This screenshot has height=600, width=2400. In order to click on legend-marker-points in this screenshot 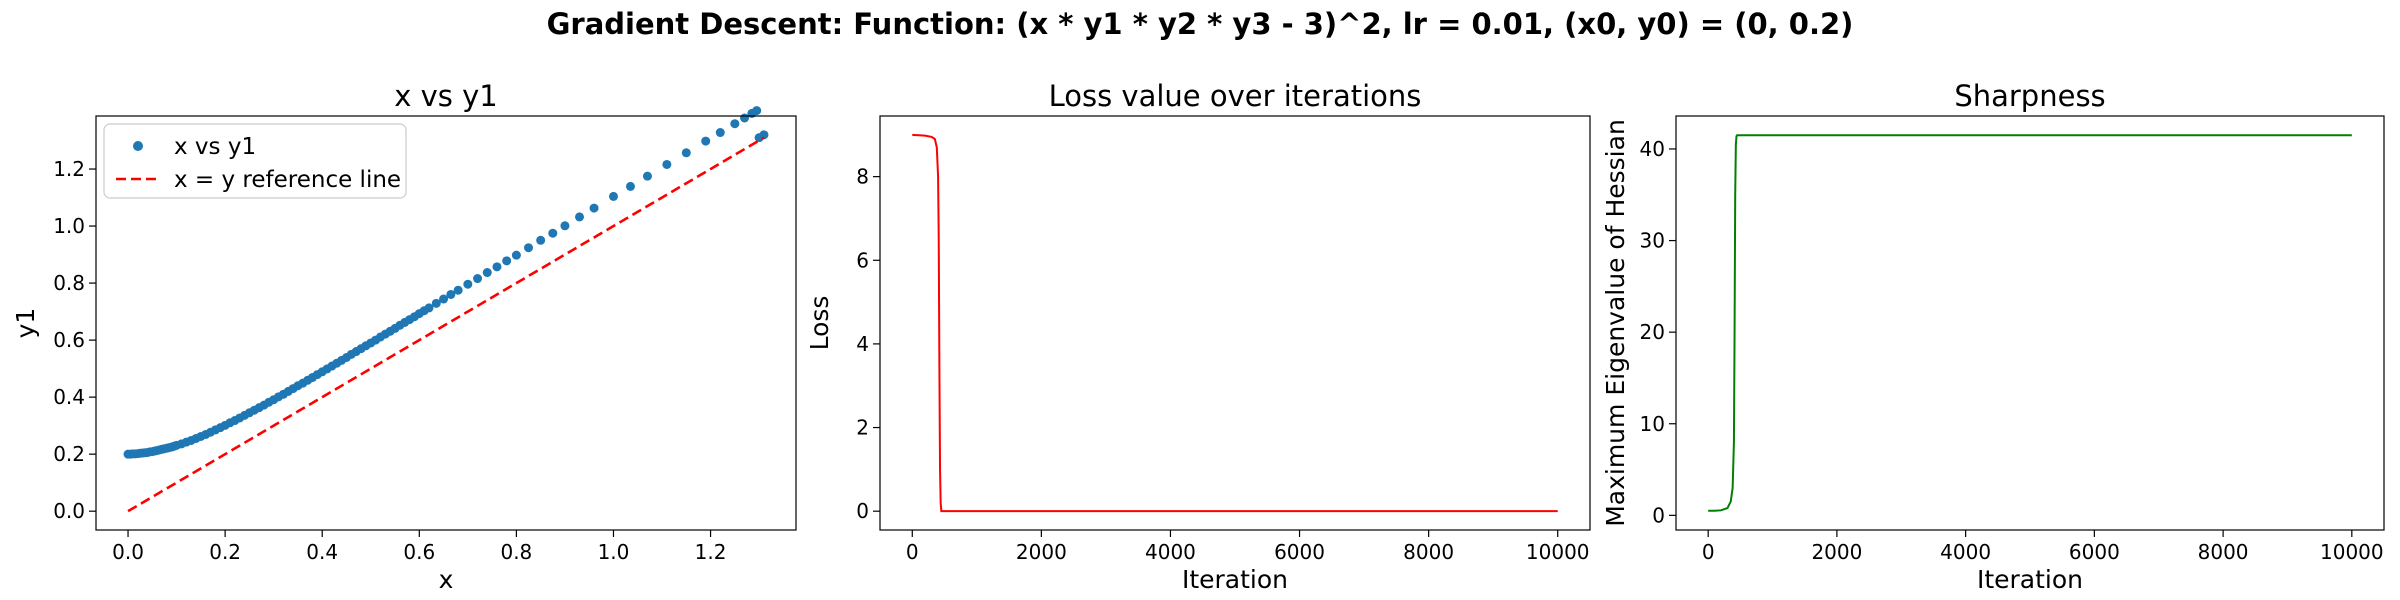, I will do `click(138, 146)`.